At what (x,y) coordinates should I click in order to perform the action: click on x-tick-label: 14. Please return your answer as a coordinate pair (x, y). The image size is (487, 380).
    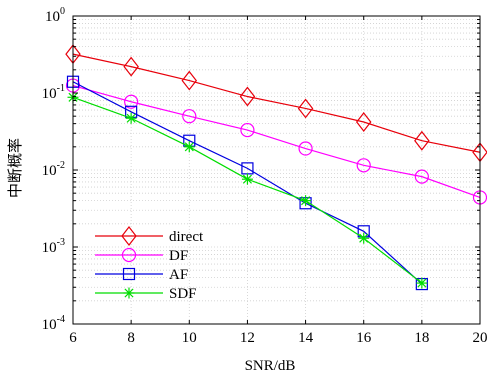
    Looking at the image, I should click on (306, 338).